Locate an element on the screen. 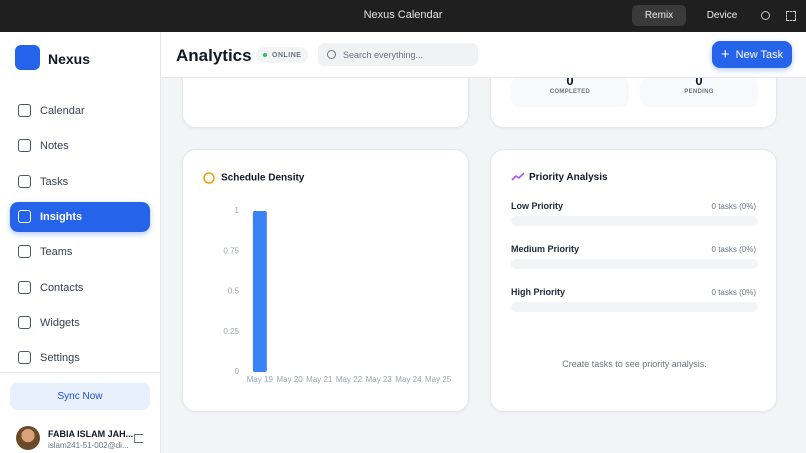 This screenshot has width=806, height=453. nav-item: Calendar is located at coordinates (80, 111).